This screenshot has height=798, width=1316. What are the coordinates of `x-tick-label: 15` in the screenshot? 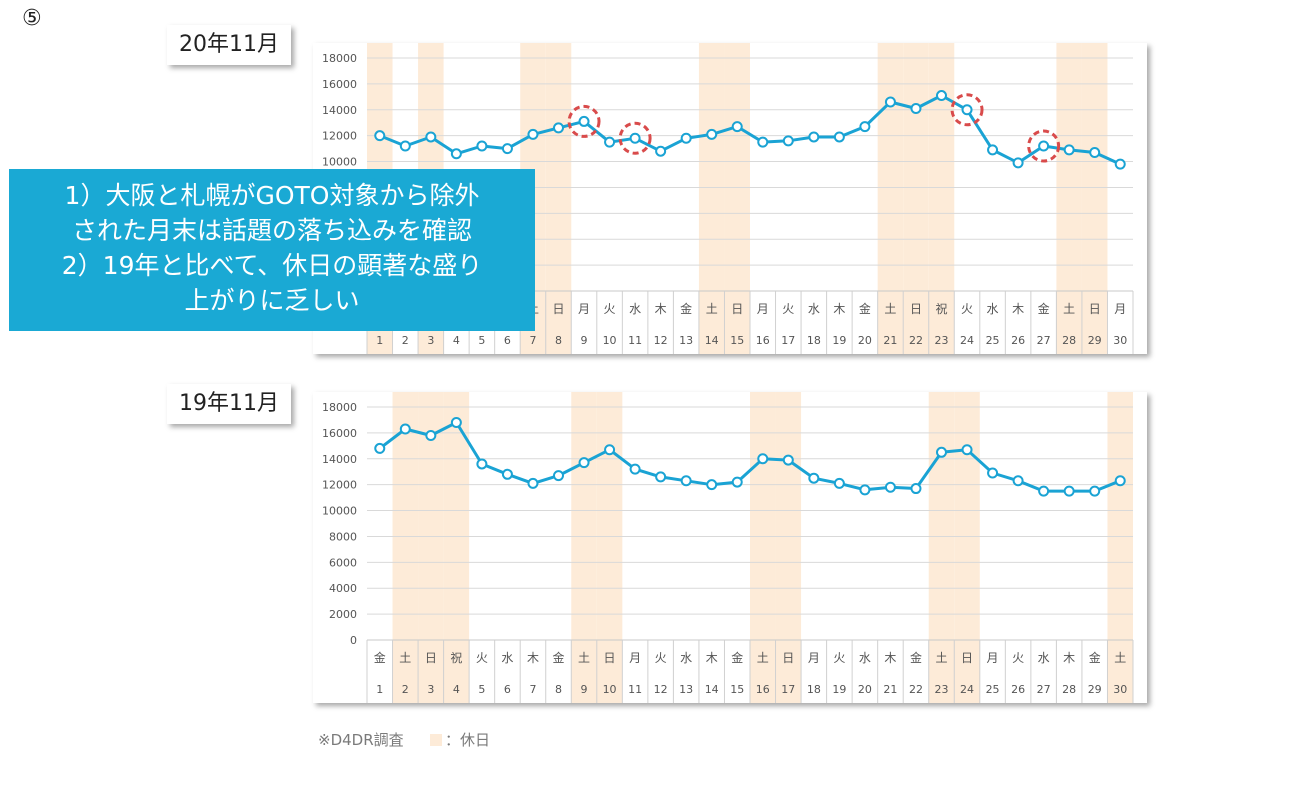 It's located at (737, 340).